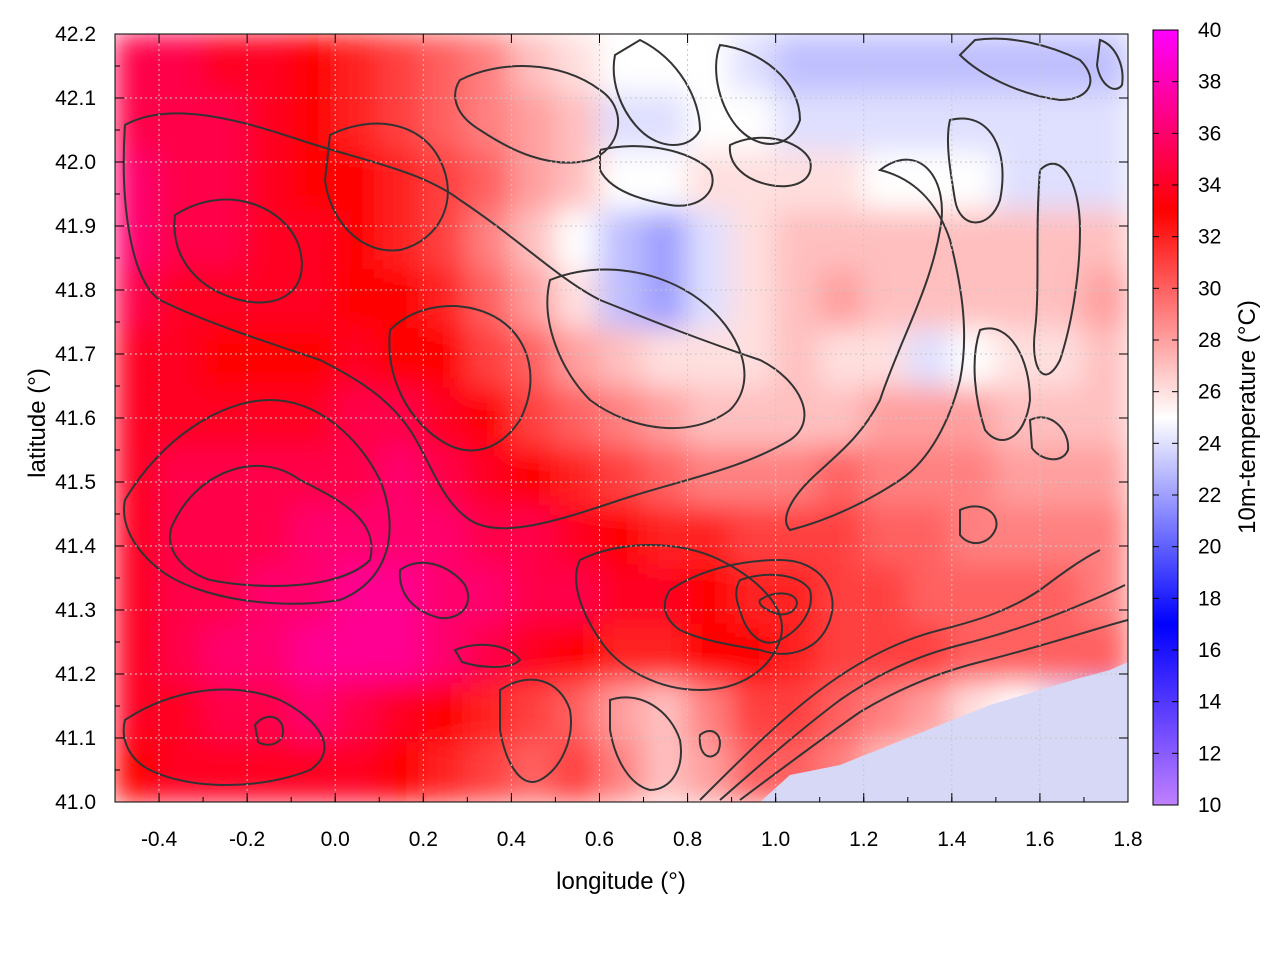 The width and height of the screenshot is (1280, 960). Describe the element at coordinates (423, 839) in the screenshot. I see `x-tick-label: 0.2` at that location.